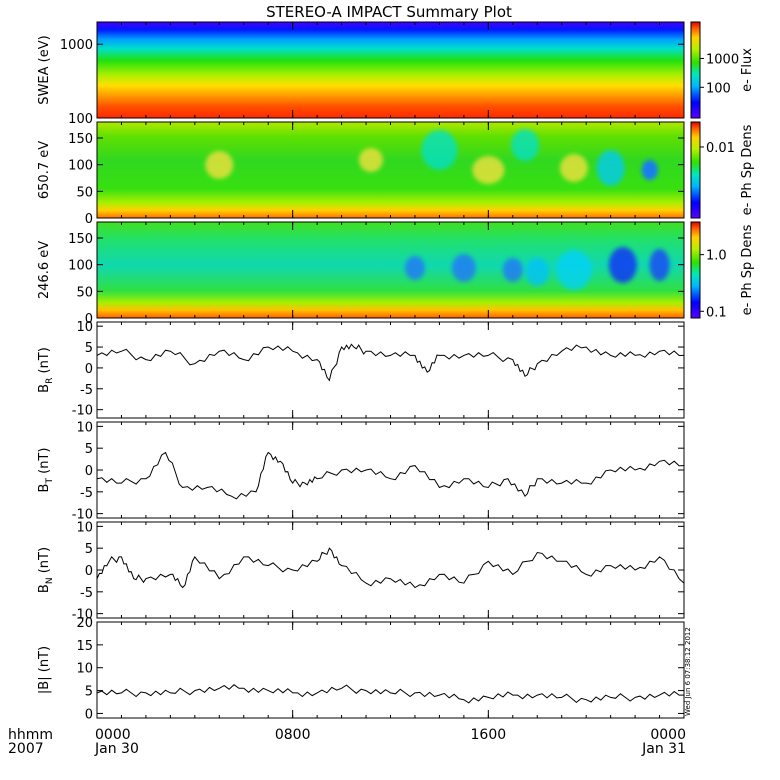 Image resolution: width=780 pixels, height=780 pixels. I want to click on y-axis-label: BN (nT), so click(46, 570).